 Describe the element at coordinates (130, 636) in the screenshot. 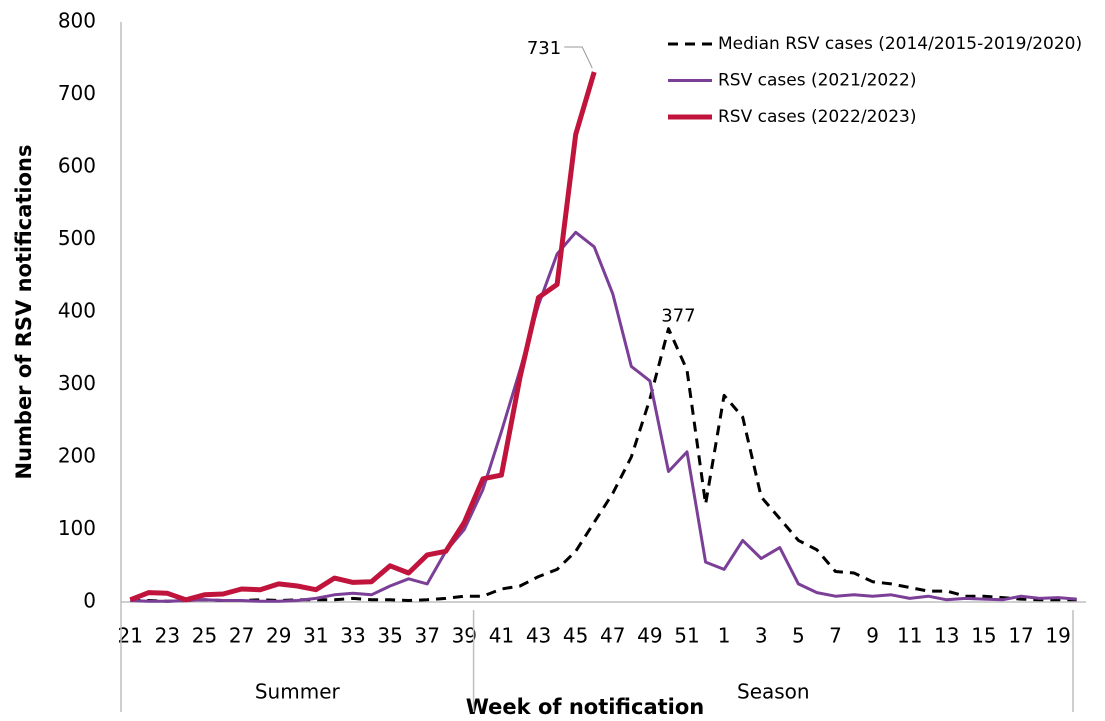

I see `x-tick-label: 21` at that location.